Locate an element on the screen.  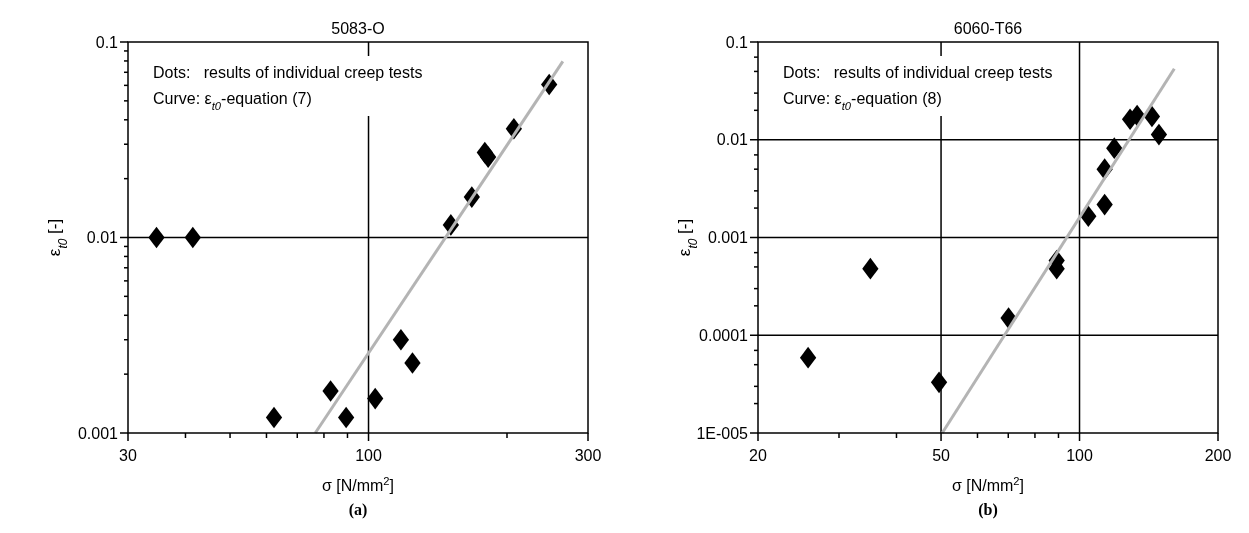
x-tick-label: 20 is located at coordinates (758, 455).